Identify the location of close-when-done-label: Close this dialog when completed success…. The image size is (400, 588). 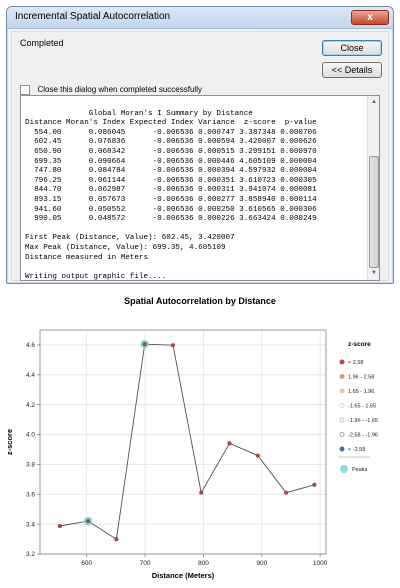
(119, 90).